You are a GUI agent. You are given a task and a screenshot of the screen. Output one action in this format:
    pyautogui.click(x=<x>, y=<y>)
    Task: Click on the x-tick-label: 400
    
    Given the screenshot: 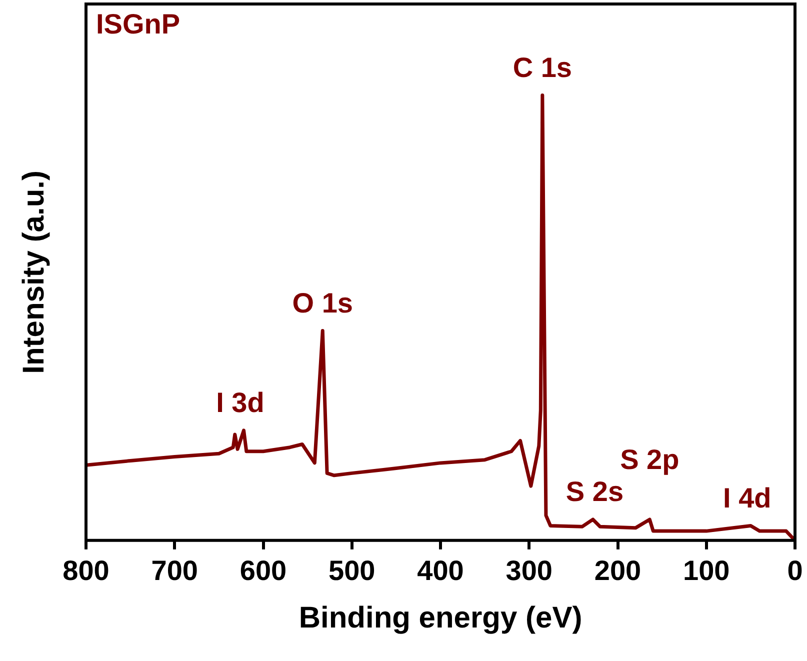 What is the action you would take?
    pyautogui.click(x=440, y=570)
    